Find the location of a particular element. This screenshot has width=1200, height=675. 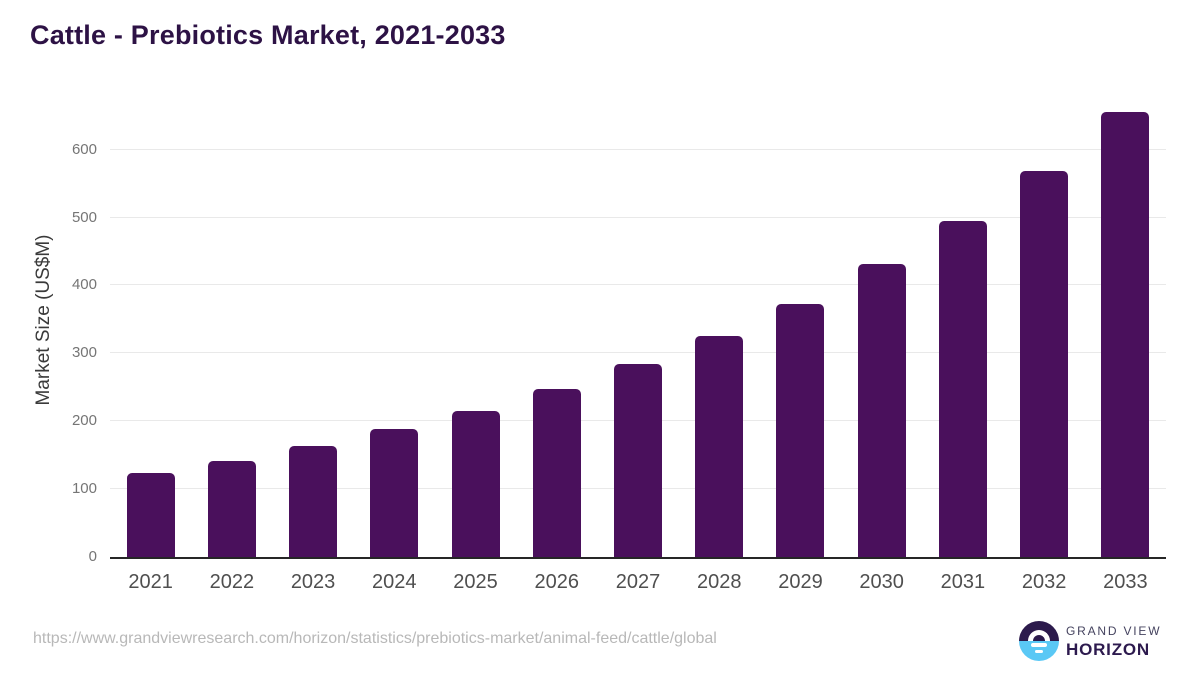

y-tick-label-0: 0 is located at coordinates (92, 556).